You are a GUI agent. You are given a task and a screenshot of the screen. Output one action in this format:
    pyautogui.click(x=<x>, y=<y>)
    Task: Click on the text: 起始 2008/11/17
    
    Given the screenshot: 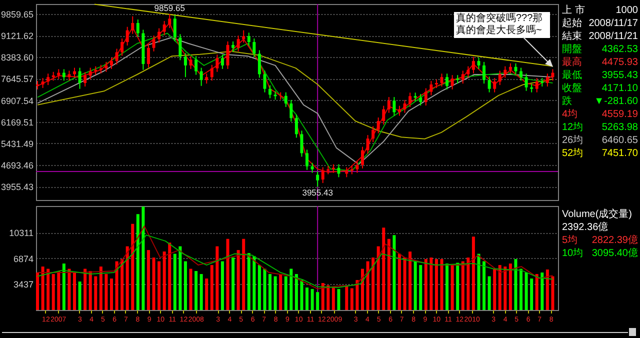 What is the action you would take?
    pyautogui.click(x=600, y=23)
    